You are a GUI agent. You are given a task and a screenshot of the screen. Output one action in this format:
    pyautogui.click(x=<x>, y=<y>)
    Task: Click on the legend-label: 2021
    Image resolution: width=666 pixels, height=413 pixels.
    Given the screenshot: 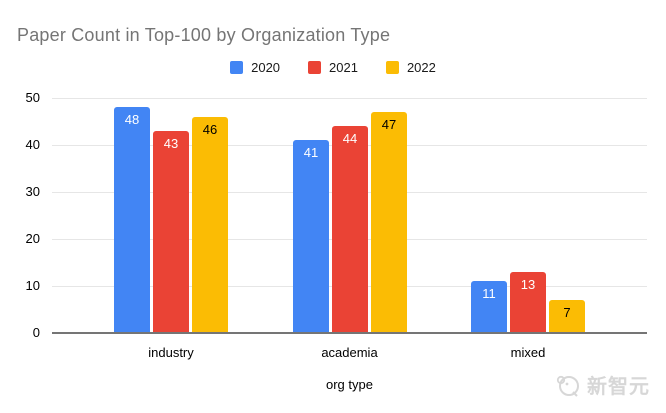 What is the action you would take?
    pyautogui.click(x=343, y=67)
    